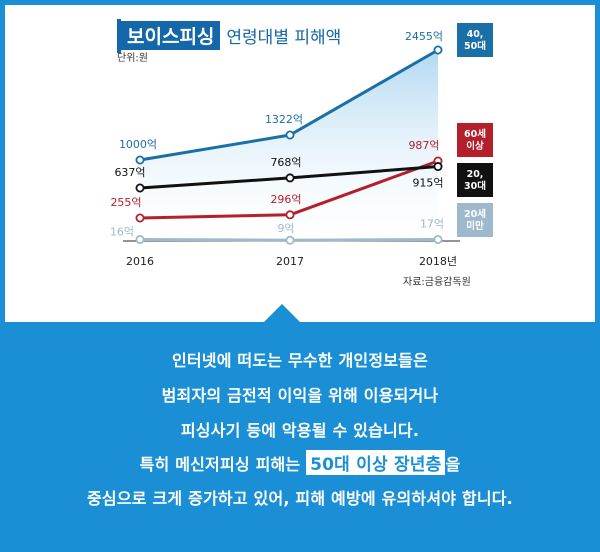 Image resolution: width=600 pixels, height=552 pixels. Describe the element at coordinates (223, 464) in the screenshot. I see `message-line-4-pre: 특히 메신저피싱 피해는` at that location.